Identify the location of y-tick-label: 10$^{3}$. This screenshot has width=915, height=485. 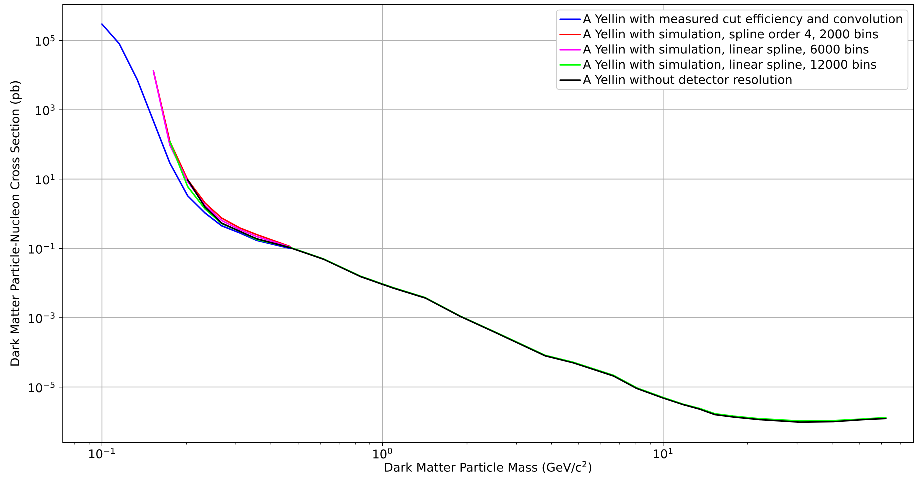
(45, 110).